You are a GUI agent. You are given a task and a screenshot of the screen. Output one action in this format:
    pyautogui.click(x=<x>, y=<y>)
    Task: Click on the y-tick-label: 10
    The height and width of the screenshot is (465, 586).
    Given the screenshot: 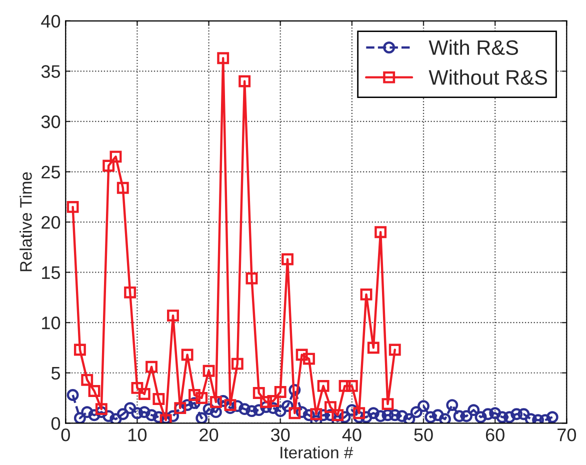 What is the action you would take?
    pyautogui.click(x=51, y=323)
    